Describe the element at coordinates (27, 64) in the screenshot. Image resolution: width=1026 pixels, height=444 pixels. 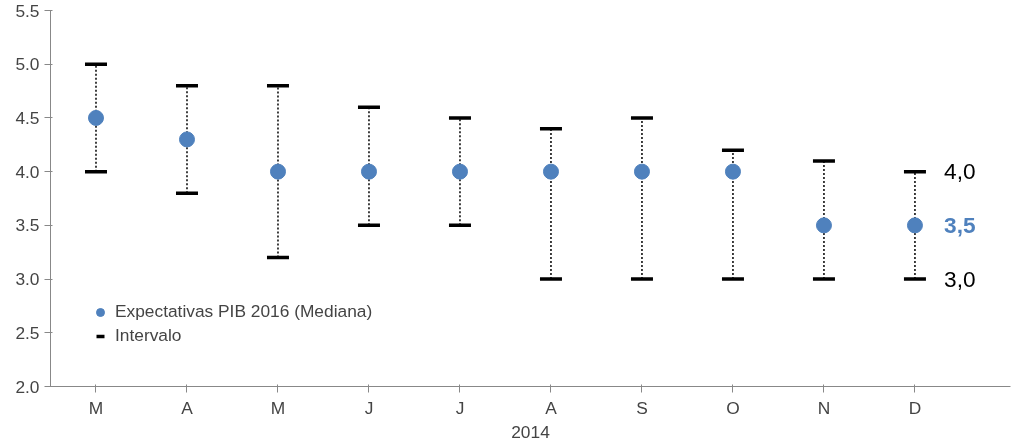
I see `y-tick-label: 5.0` at that location.